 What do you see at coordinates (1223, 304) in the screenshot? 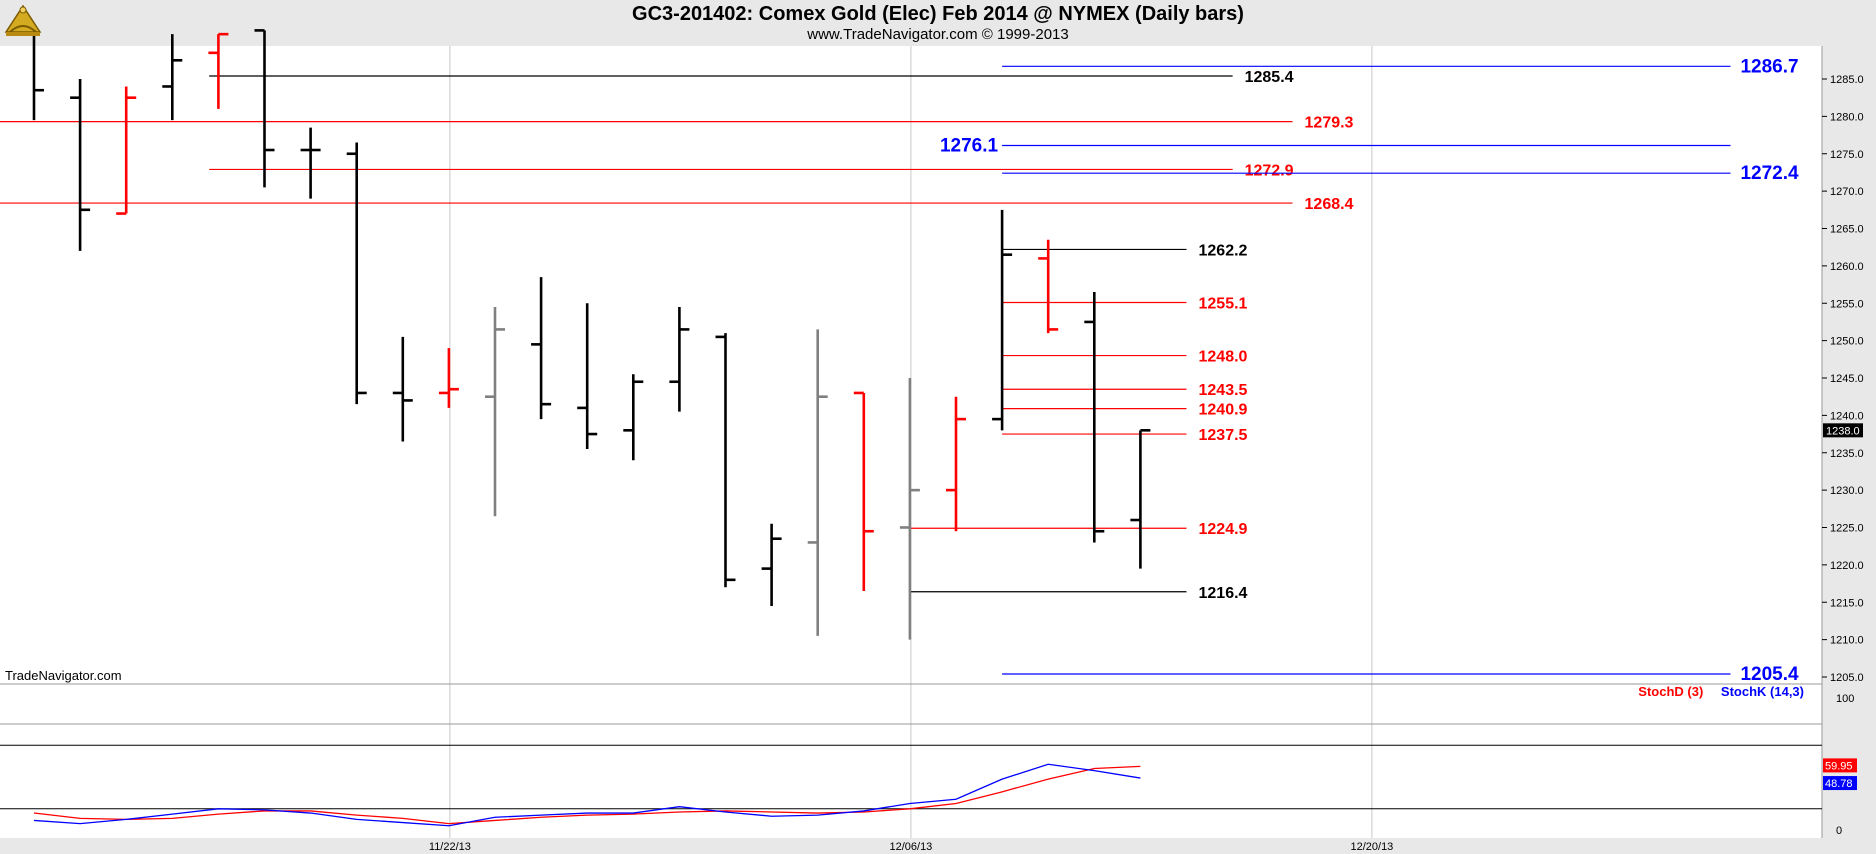
I see `level-label: 1255.1` at bounding box center [1223, 304].